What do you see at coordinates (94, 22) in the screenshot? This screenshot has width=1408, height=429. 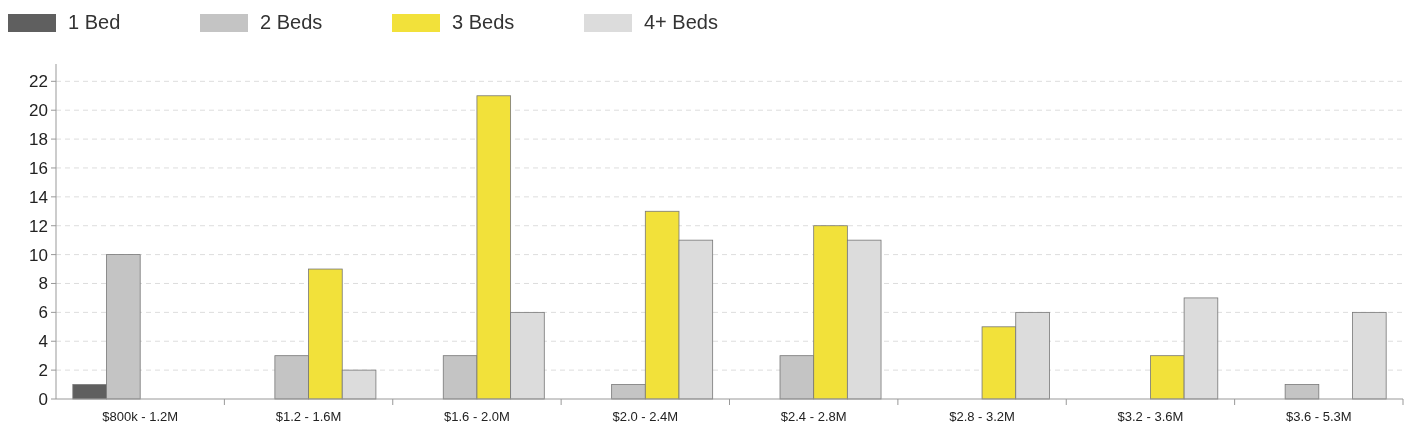 I see `legend-label: 1 Bed` at bounding box center [94, 22].